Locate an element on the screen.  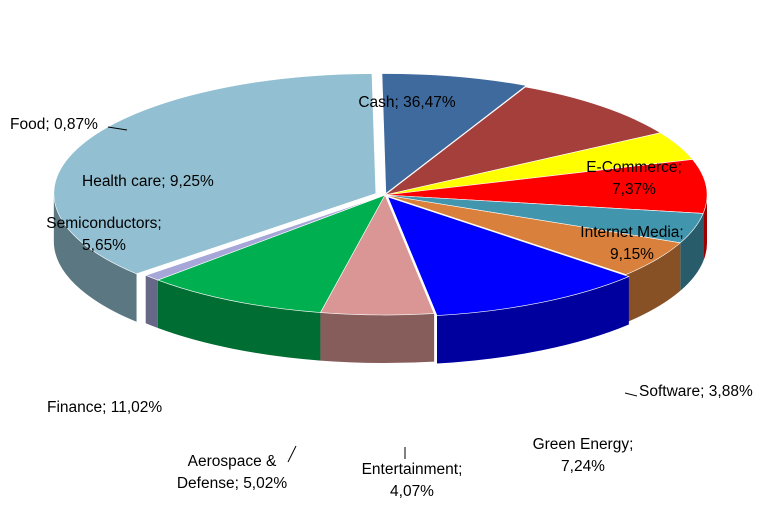
data-label-software: Software; 3,88% is located at coordinates (696, 391).